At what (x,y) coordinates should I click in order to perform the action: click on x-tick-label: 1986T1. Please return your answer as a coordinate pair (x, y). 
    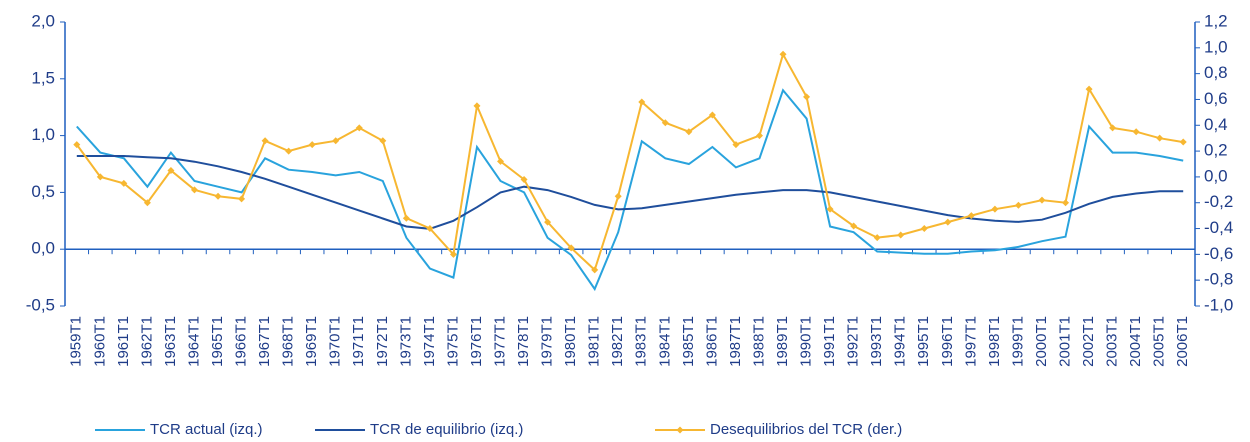
    Looking at the image, I should click on (711, 341).